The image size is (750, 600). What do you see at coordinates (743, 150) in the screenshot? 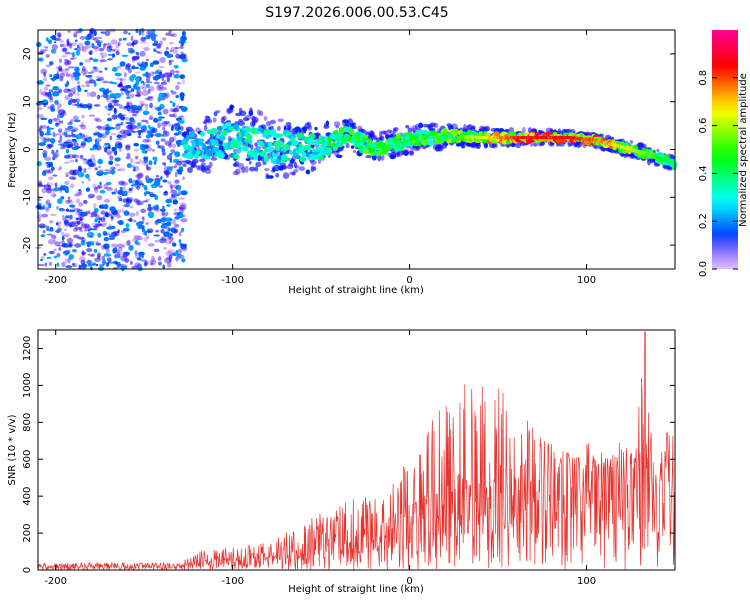
I see `colorbar-label: Normalized spectral amplitude` at bounding box center [743, 150].